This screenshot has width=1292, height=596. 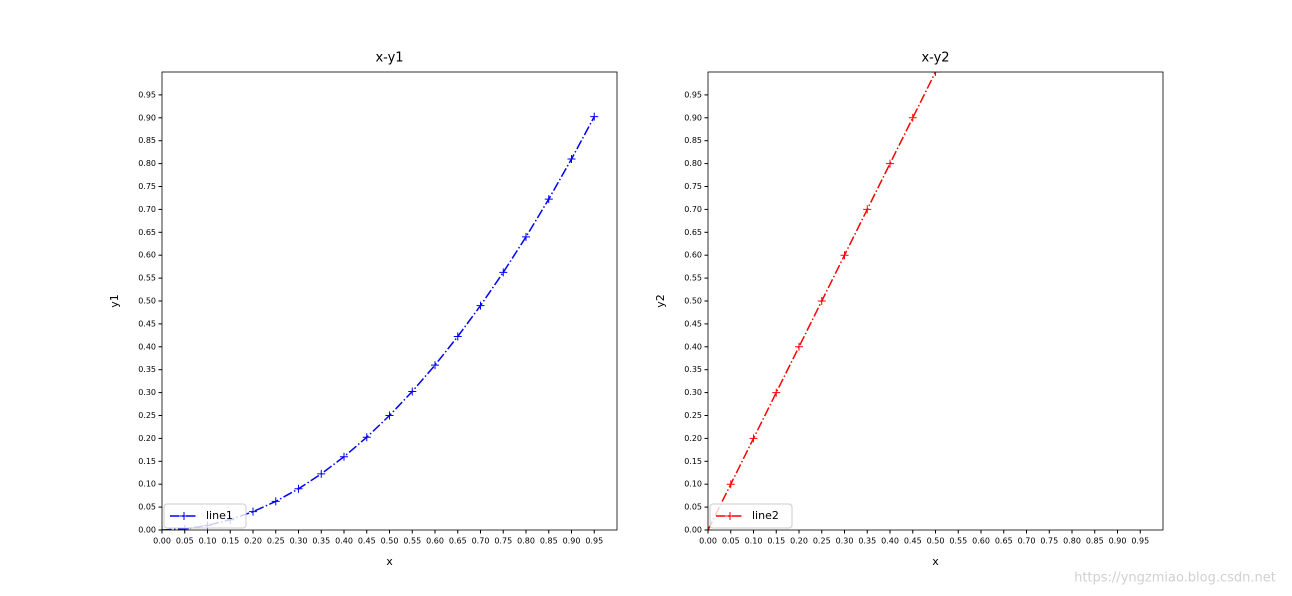 I want to click on x-tick-label: 0.00, so click(x=162, y=541).